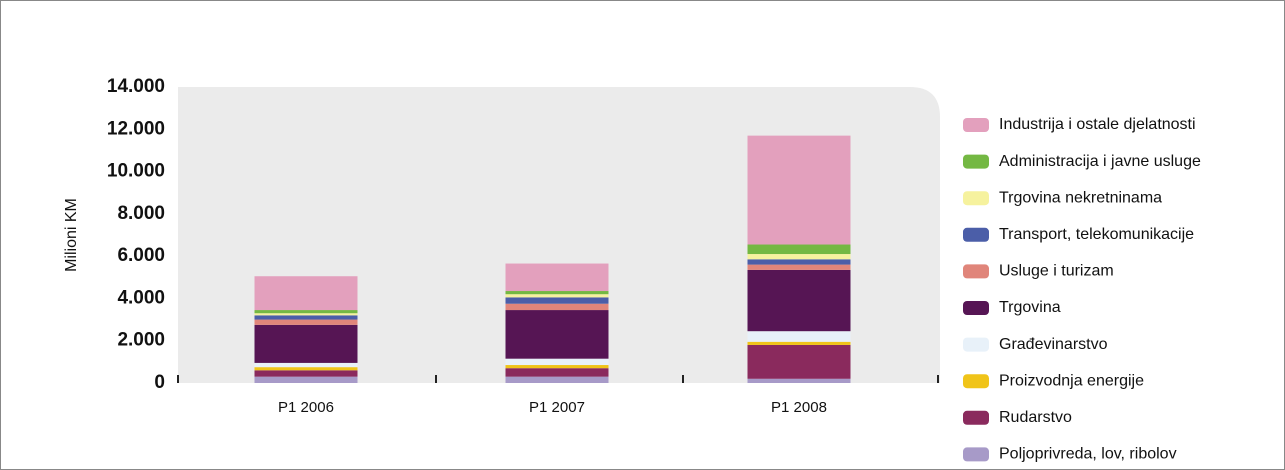 This screenshot has width=1285, height=470. I want to click on y-tick-label: 6.000, so click(141, 255).